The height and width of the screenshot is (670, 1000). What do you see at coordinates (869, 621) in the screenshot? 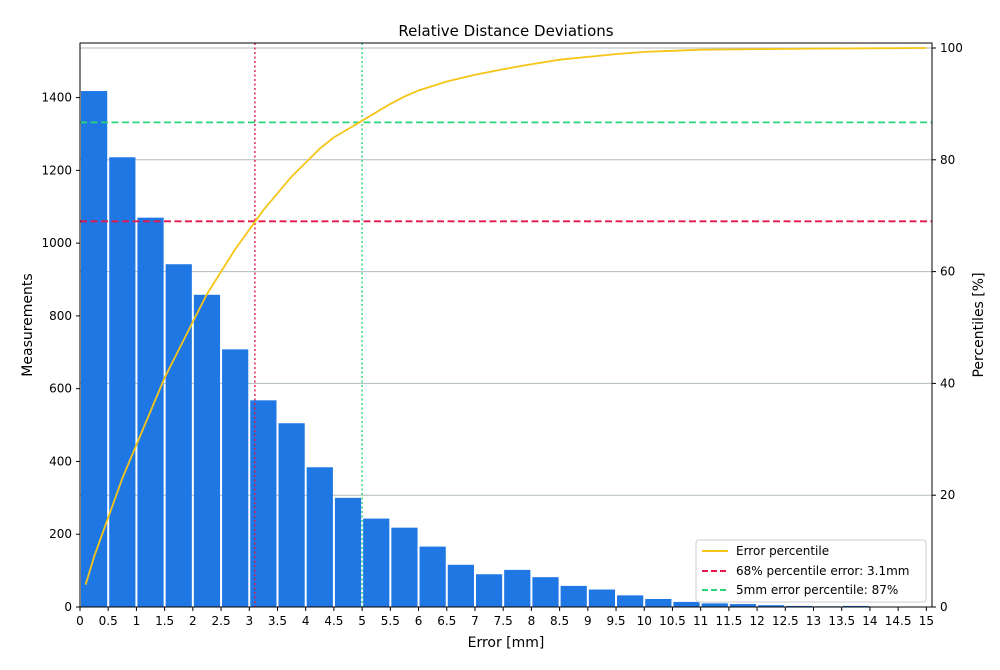
I see `x-tick-label-28: 14` at bounding box center [869, 621].